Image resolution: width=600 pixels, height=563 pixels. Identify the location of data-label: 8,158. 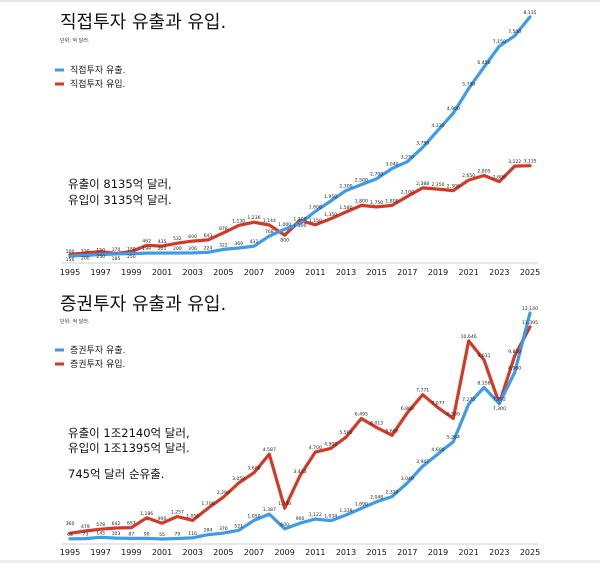
(483, 383).